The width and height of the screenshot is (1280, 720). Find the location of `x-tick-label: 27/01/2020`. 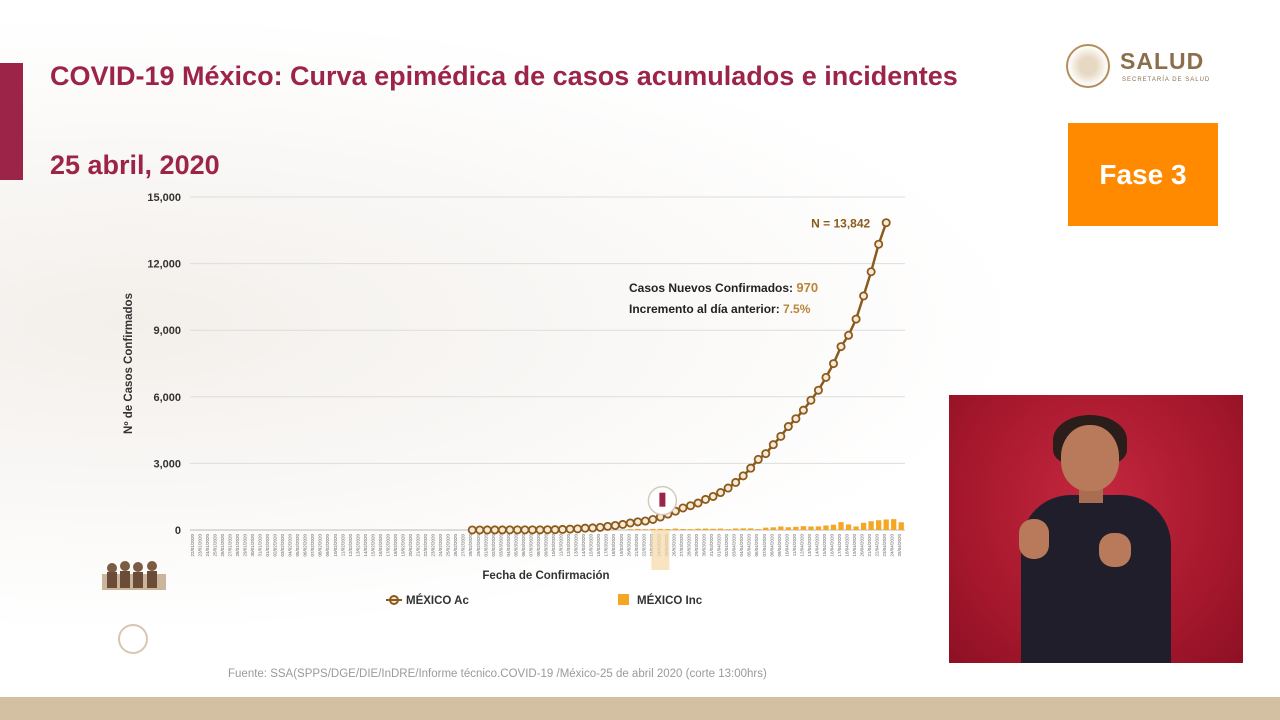

x-tick-label: 27/01/2020 is located at coordinates (229, 545).